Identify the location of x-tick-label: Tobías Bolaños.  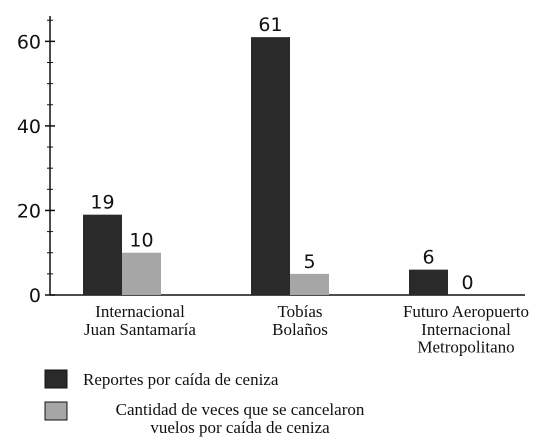
(300, 320).